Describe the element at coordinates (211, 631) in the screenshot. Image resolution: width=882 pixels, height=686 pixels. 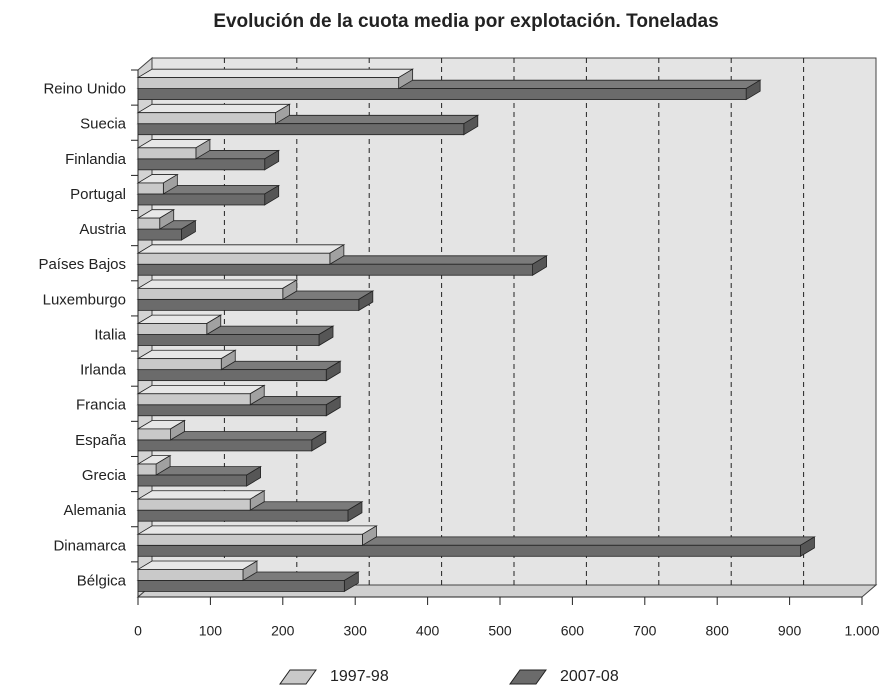
I see `x-tick-label: 100` at that location.